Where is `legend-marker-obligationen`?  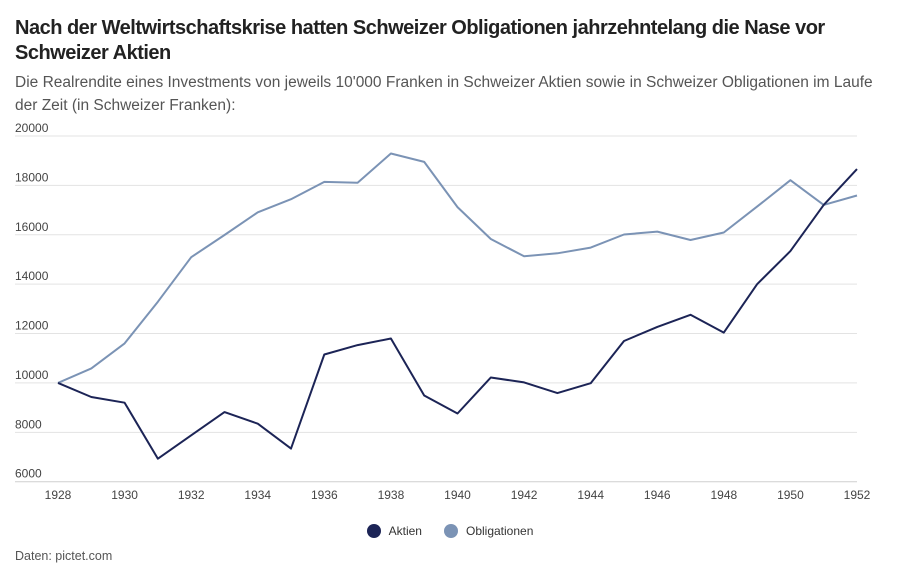
legend-marker-obligationen is located at coordinates (450, 531).